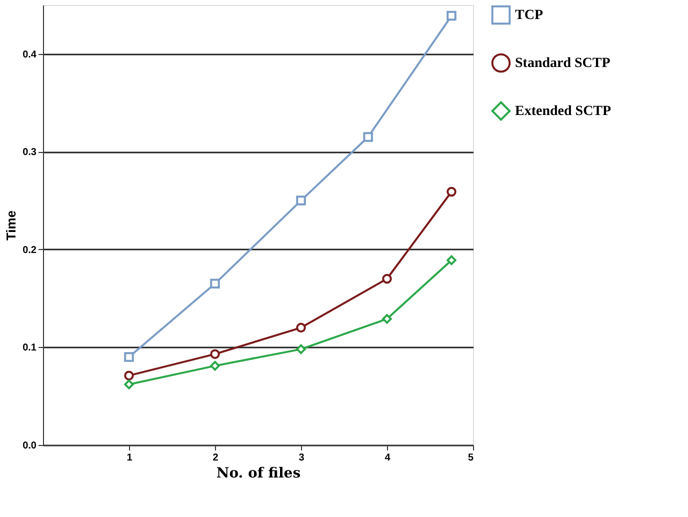 The image size is (688, 517). I want to click on x-tick-label: 3, so click(301, 458).